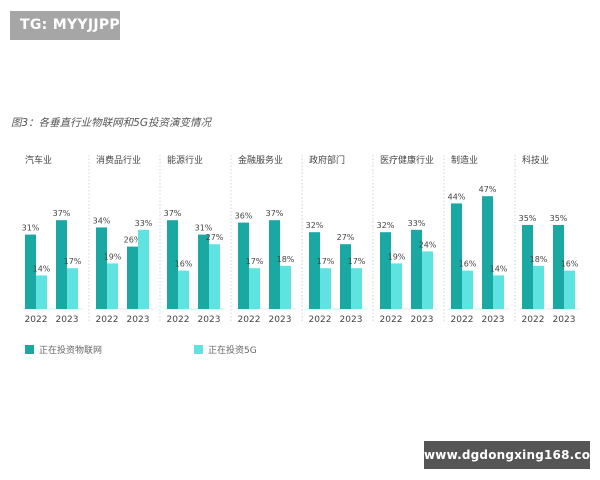 The height and width of the screenshot is (480, 600). Describe the element at coordinates (244, 216) in the screenshot. I see `data-label: 36%` at that location.